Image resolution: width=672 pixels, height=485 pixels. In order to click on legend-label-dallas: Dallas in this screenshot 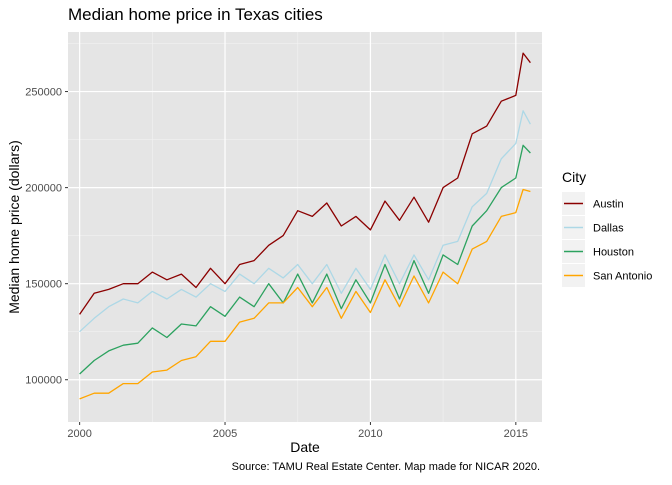, I will do `click(608, 229)`.